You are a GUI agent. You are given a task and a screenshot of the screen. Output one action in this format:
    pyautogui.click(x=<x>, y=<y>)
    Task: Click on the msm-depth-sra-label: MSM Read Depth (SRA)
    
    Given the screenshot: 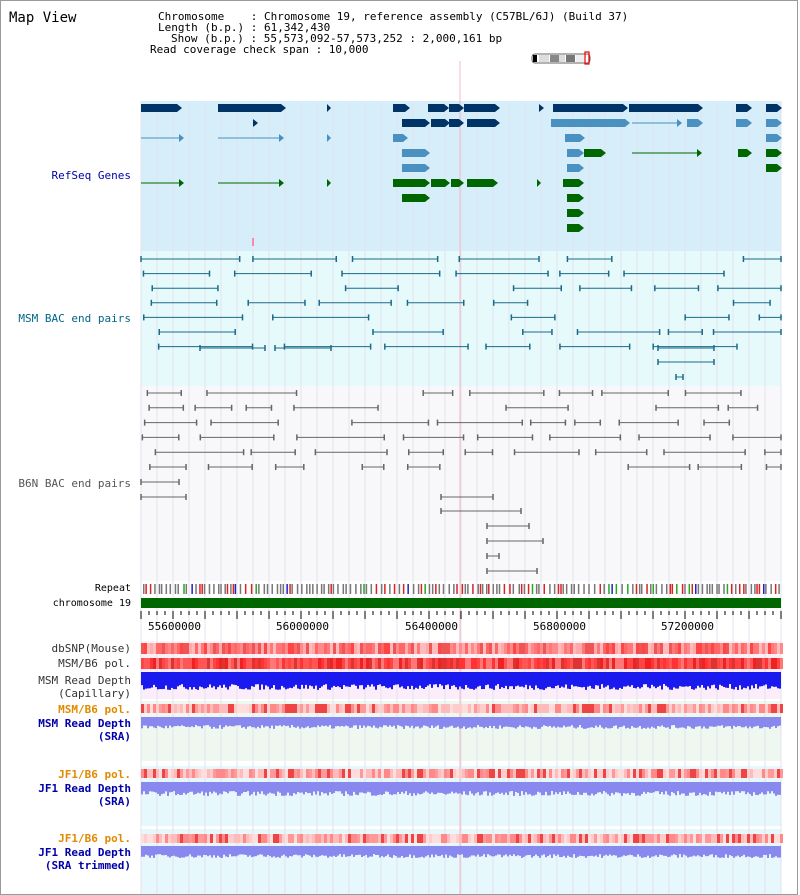 What is the action you would take?
    pyautogui.click(x=84, y=730)
    